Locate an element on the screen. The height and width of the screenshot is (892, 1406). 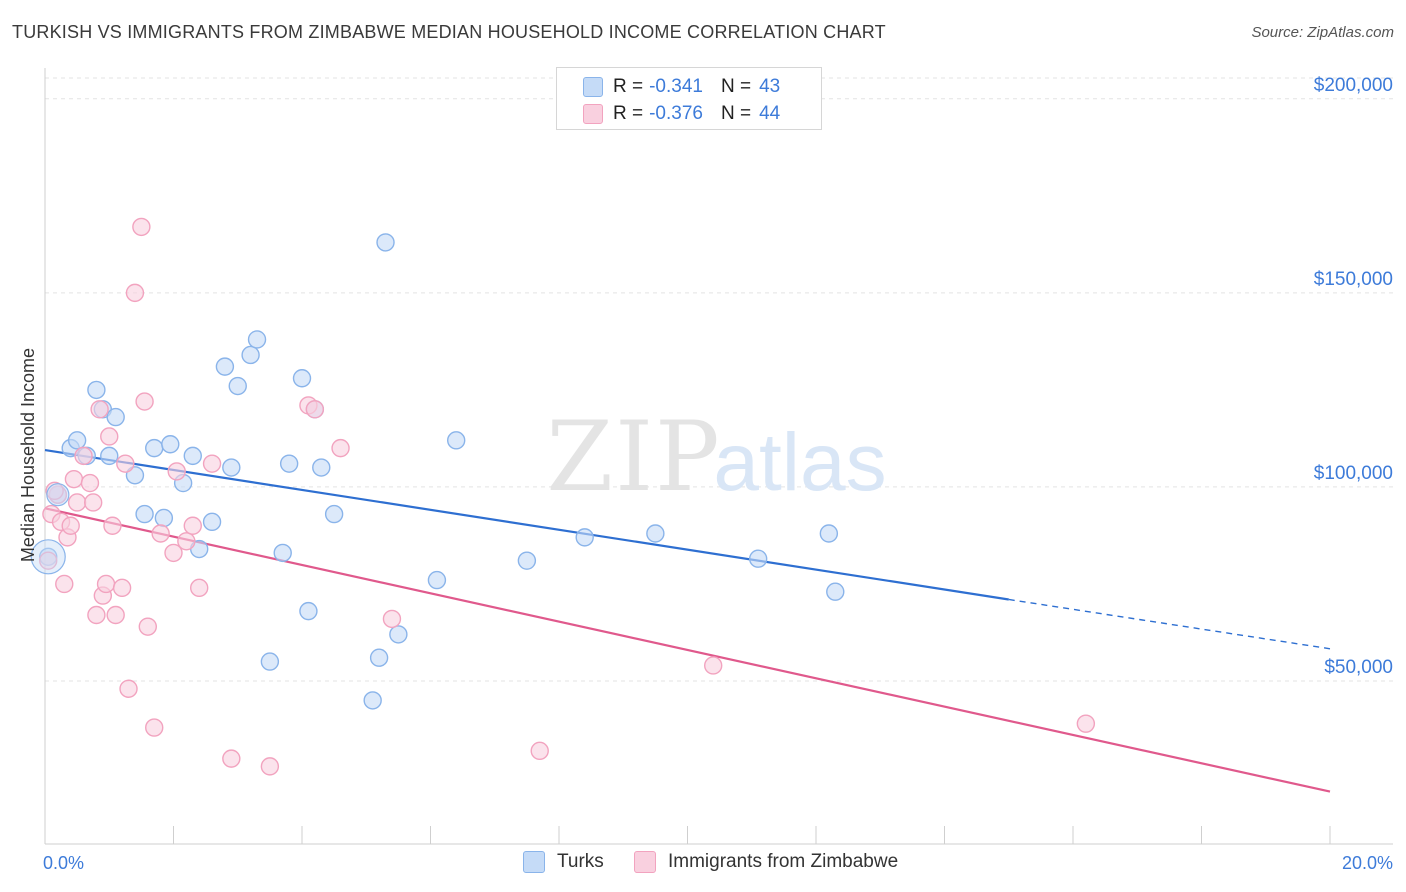
legend-row-zimbabwe: R = -0.376 N = 44 is located at coordinates (681, 114).